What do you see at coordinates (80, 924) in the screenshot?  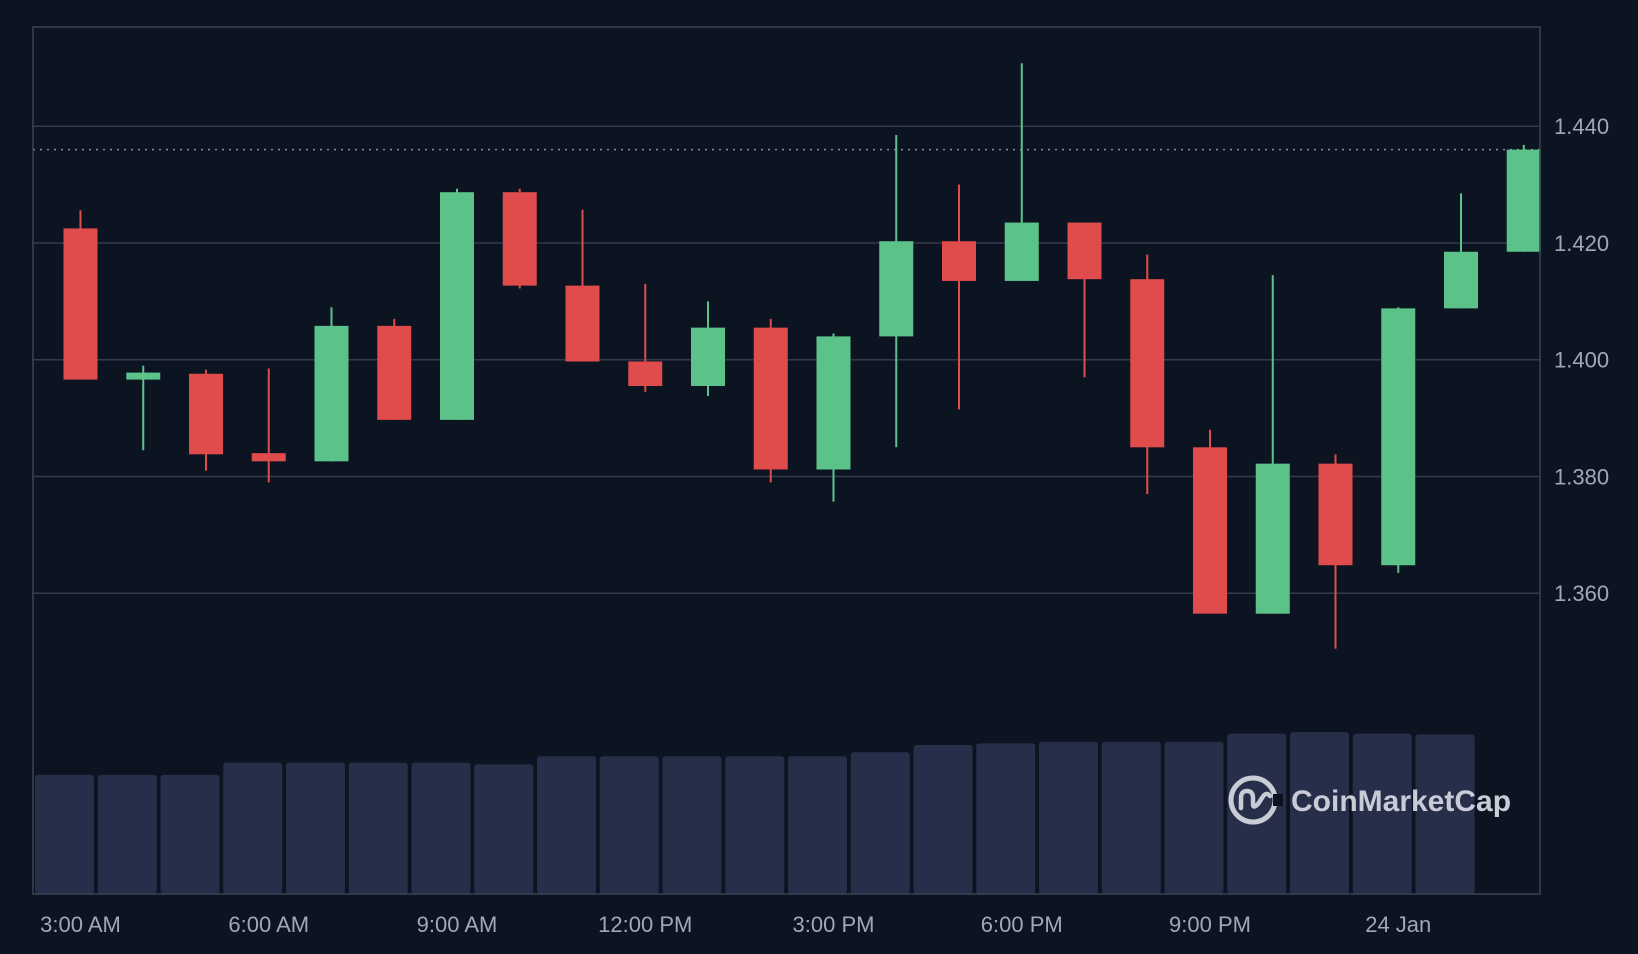 I see `x-tick-label: 3:00 AM` at bounding box center [80, 924].